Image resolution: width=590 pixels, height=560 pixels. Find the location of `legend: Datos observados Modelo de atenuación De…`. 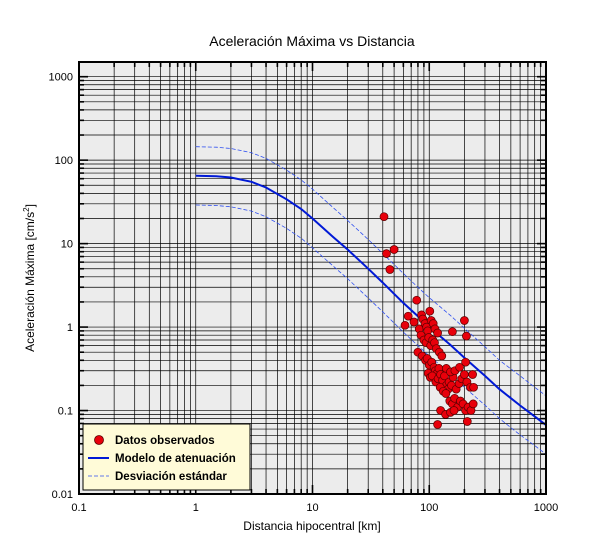

legend: Datos observados Modelo de atenuación De… is located at coordinates (166, 457).